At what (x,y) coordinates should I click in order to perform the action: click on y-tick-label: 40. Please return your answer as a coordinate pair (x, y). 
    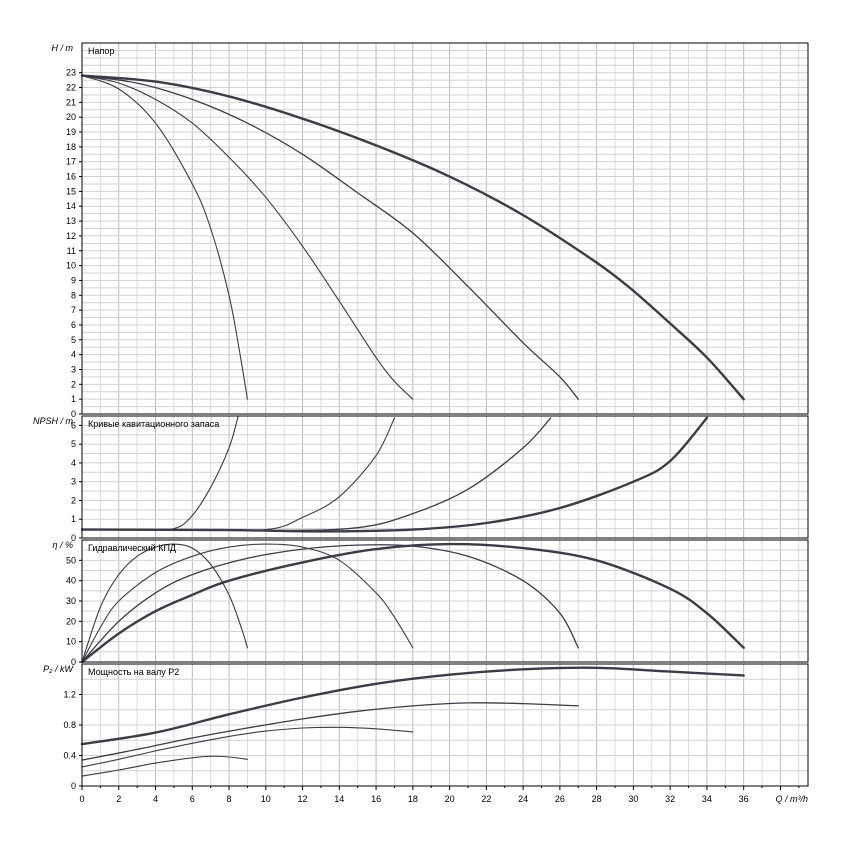
    Looking at the image, I should click on (71, 581).